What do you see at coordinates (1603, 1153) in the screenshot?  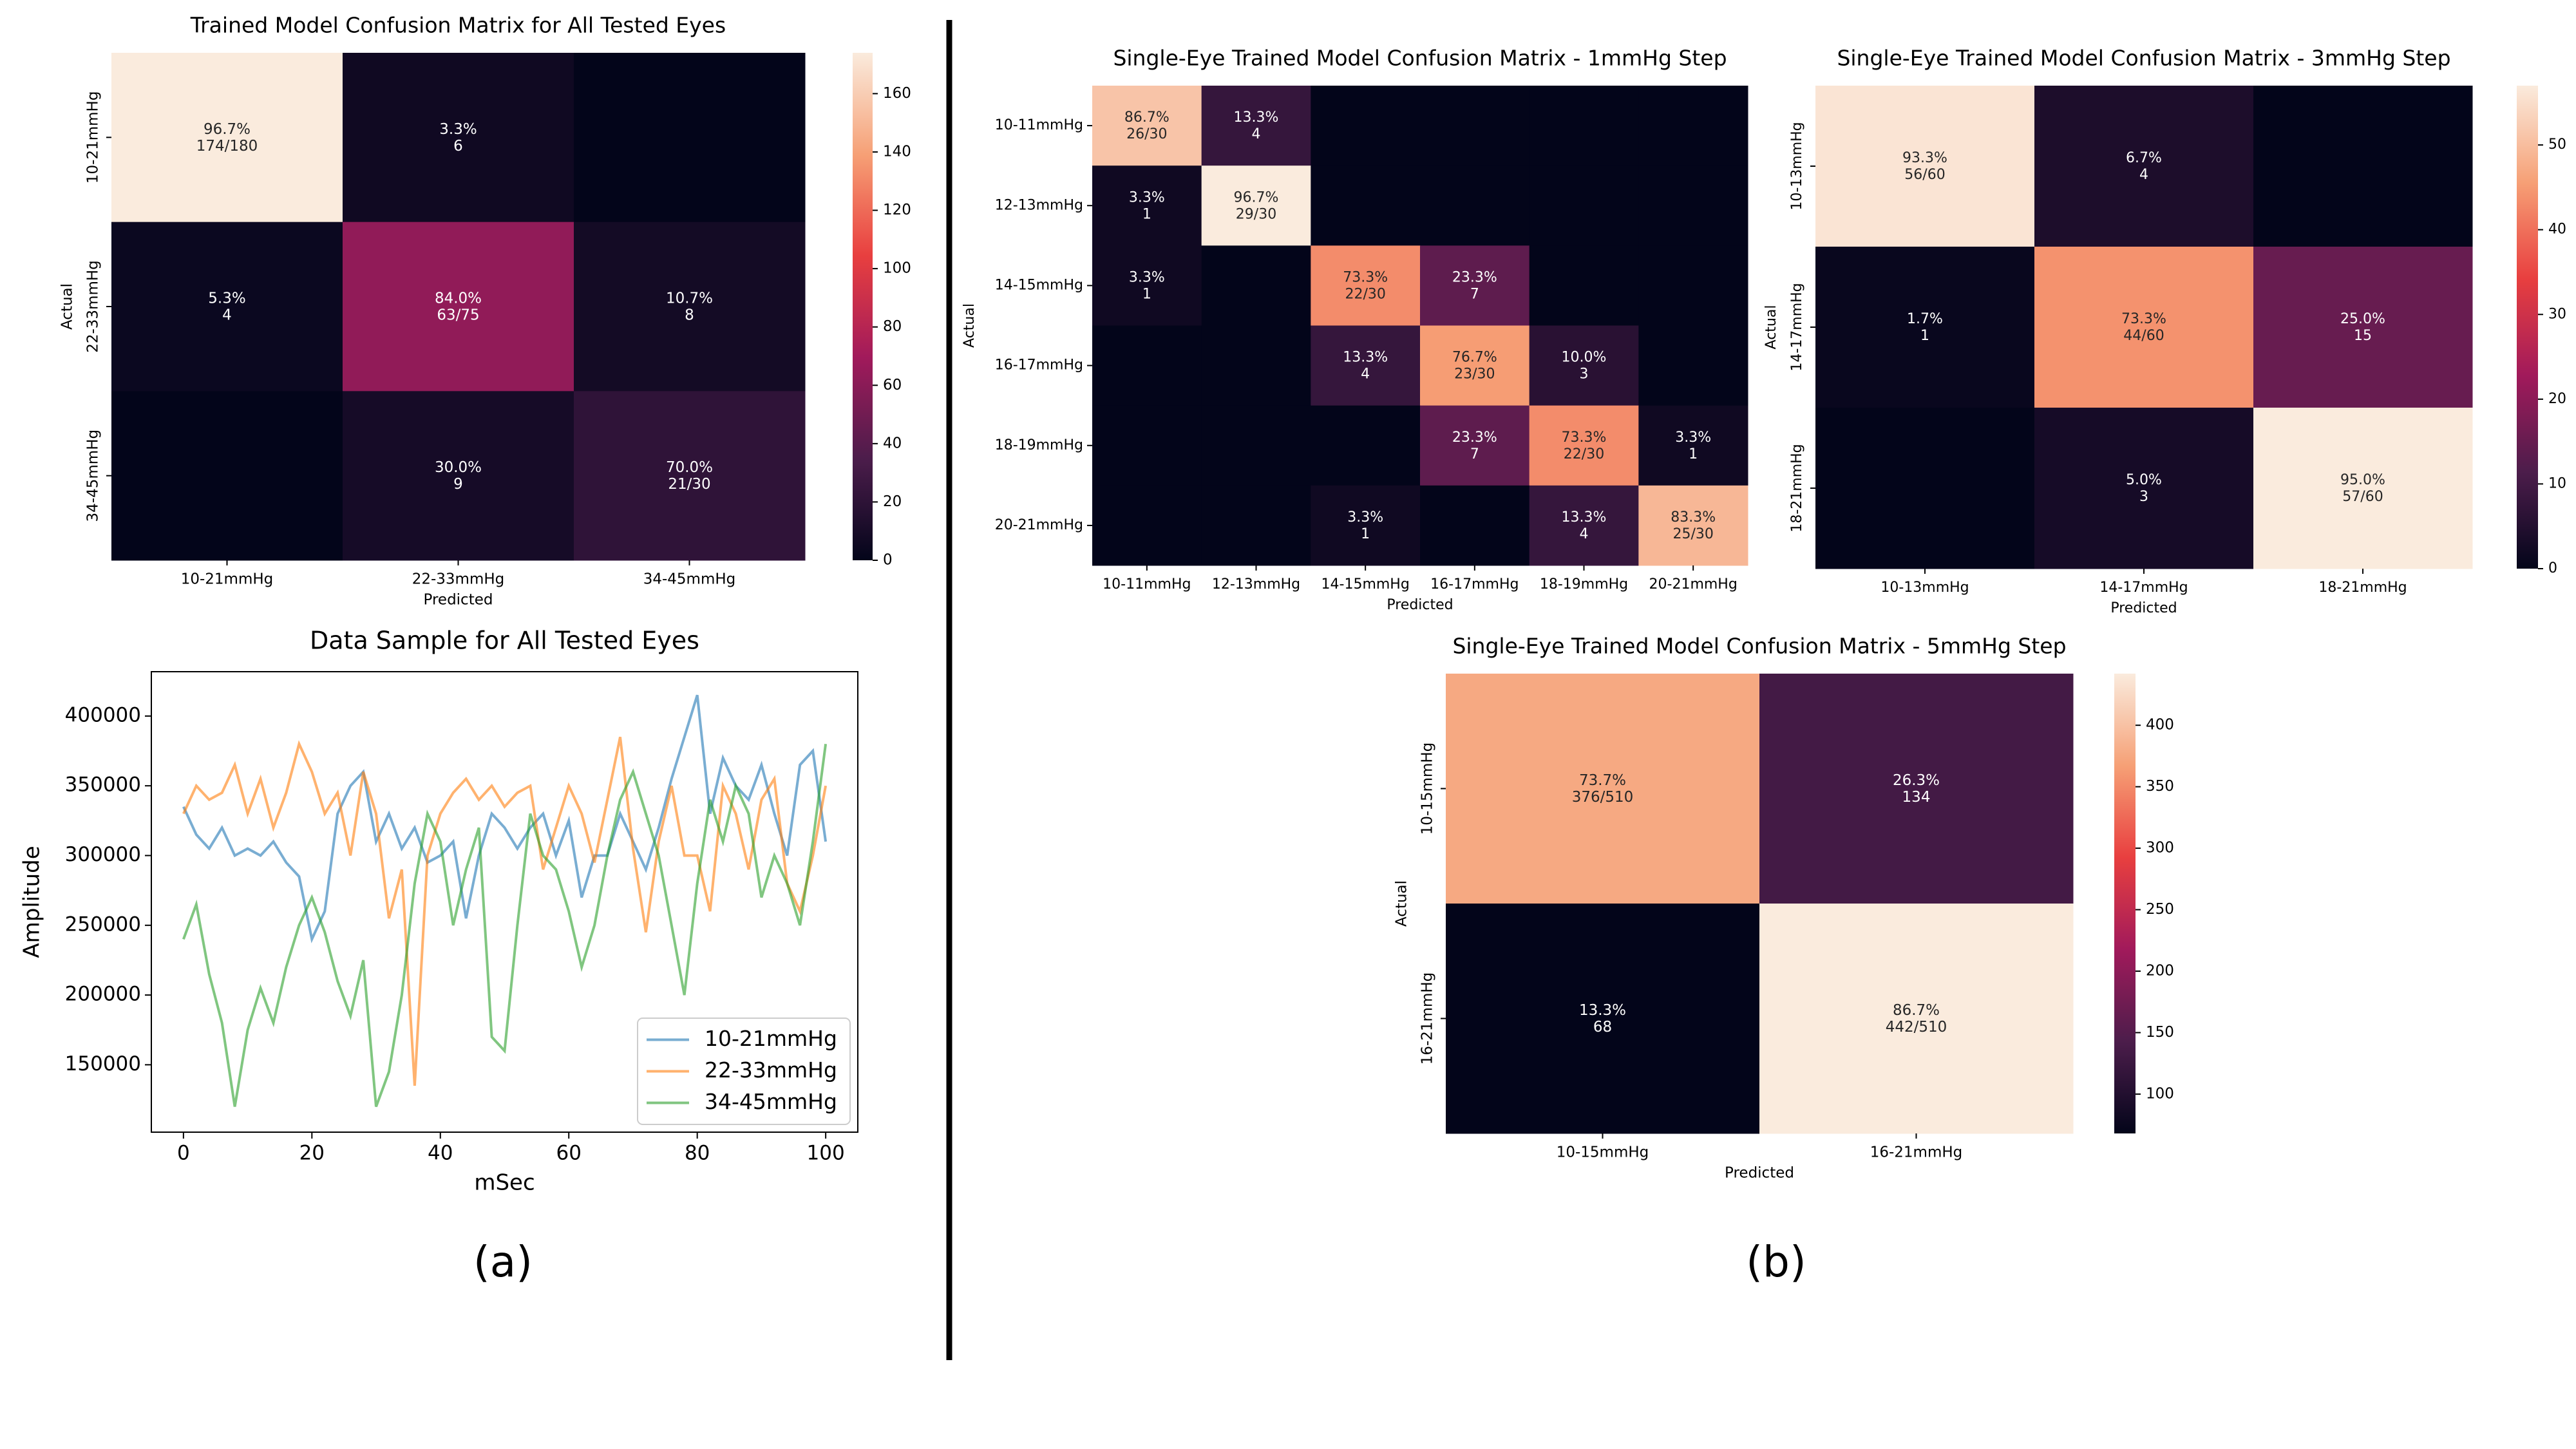 I see `x-tick-label: 10-15mmHg` at bounding box center [1603, 1153].